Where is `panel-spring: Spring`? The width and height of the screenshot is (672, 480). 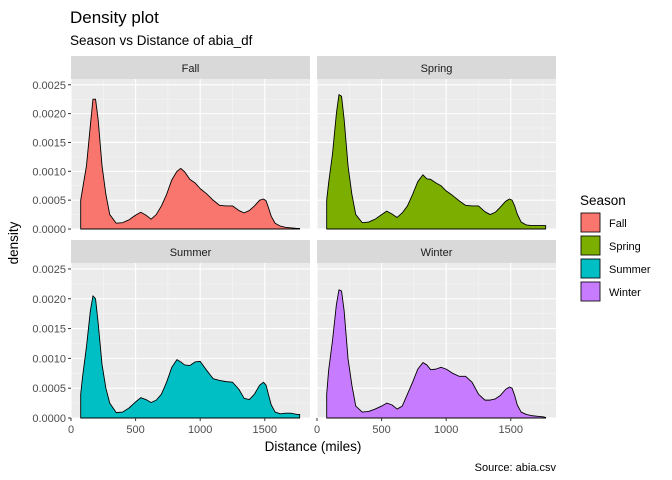
panel-spring: Spring is located at coordinates (436, 143).